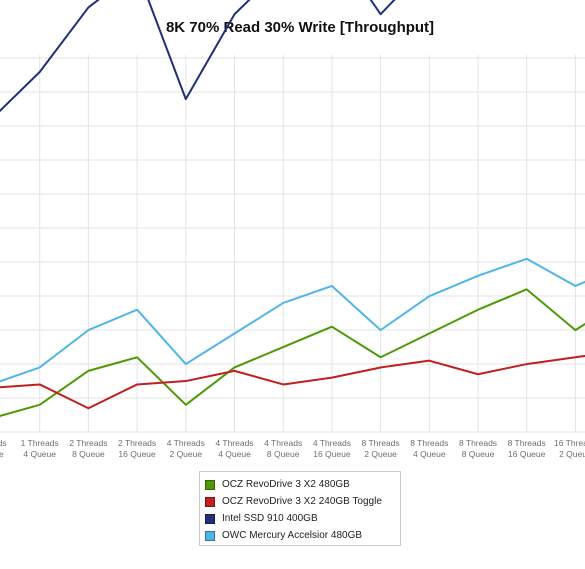 This screenshot has height=569, width=585. What do you see at coordinates (569, 443) in the screenshot?
I see `x-tick-label: 16 Threads` at bounding box center [569, 443].